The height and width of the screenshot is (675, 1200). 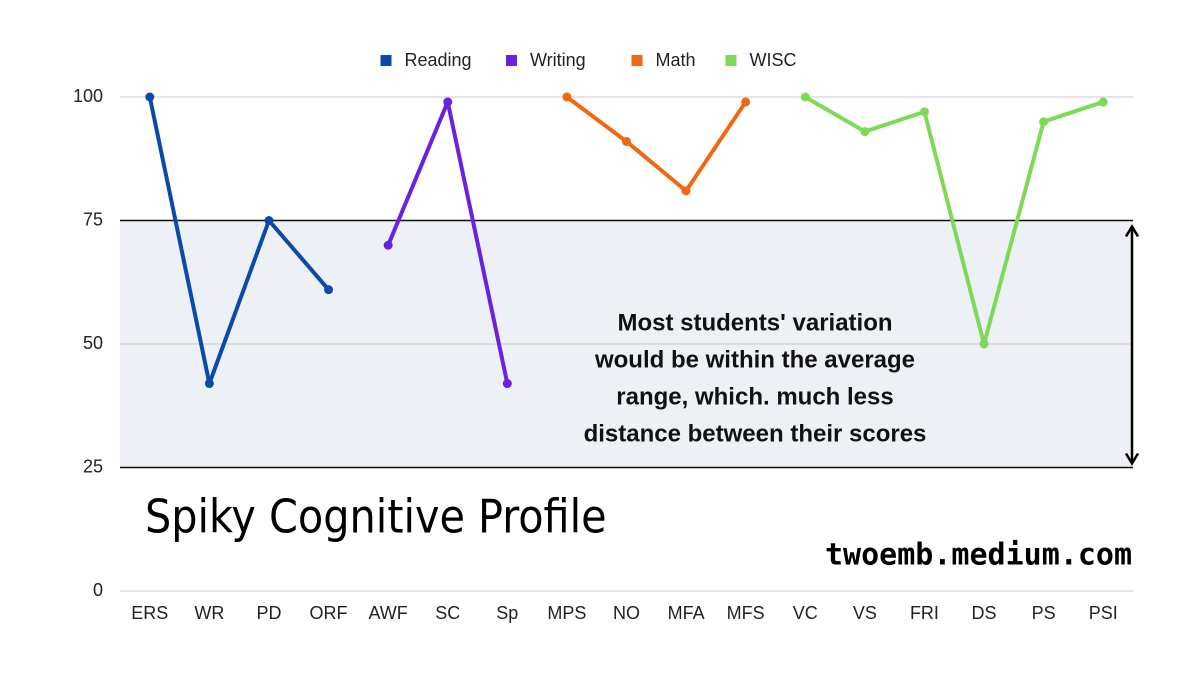 What do you see at coordinates (98, 590) in the screenshot?
I see `y-tick-label: 0` at bounding box center [98, 590].